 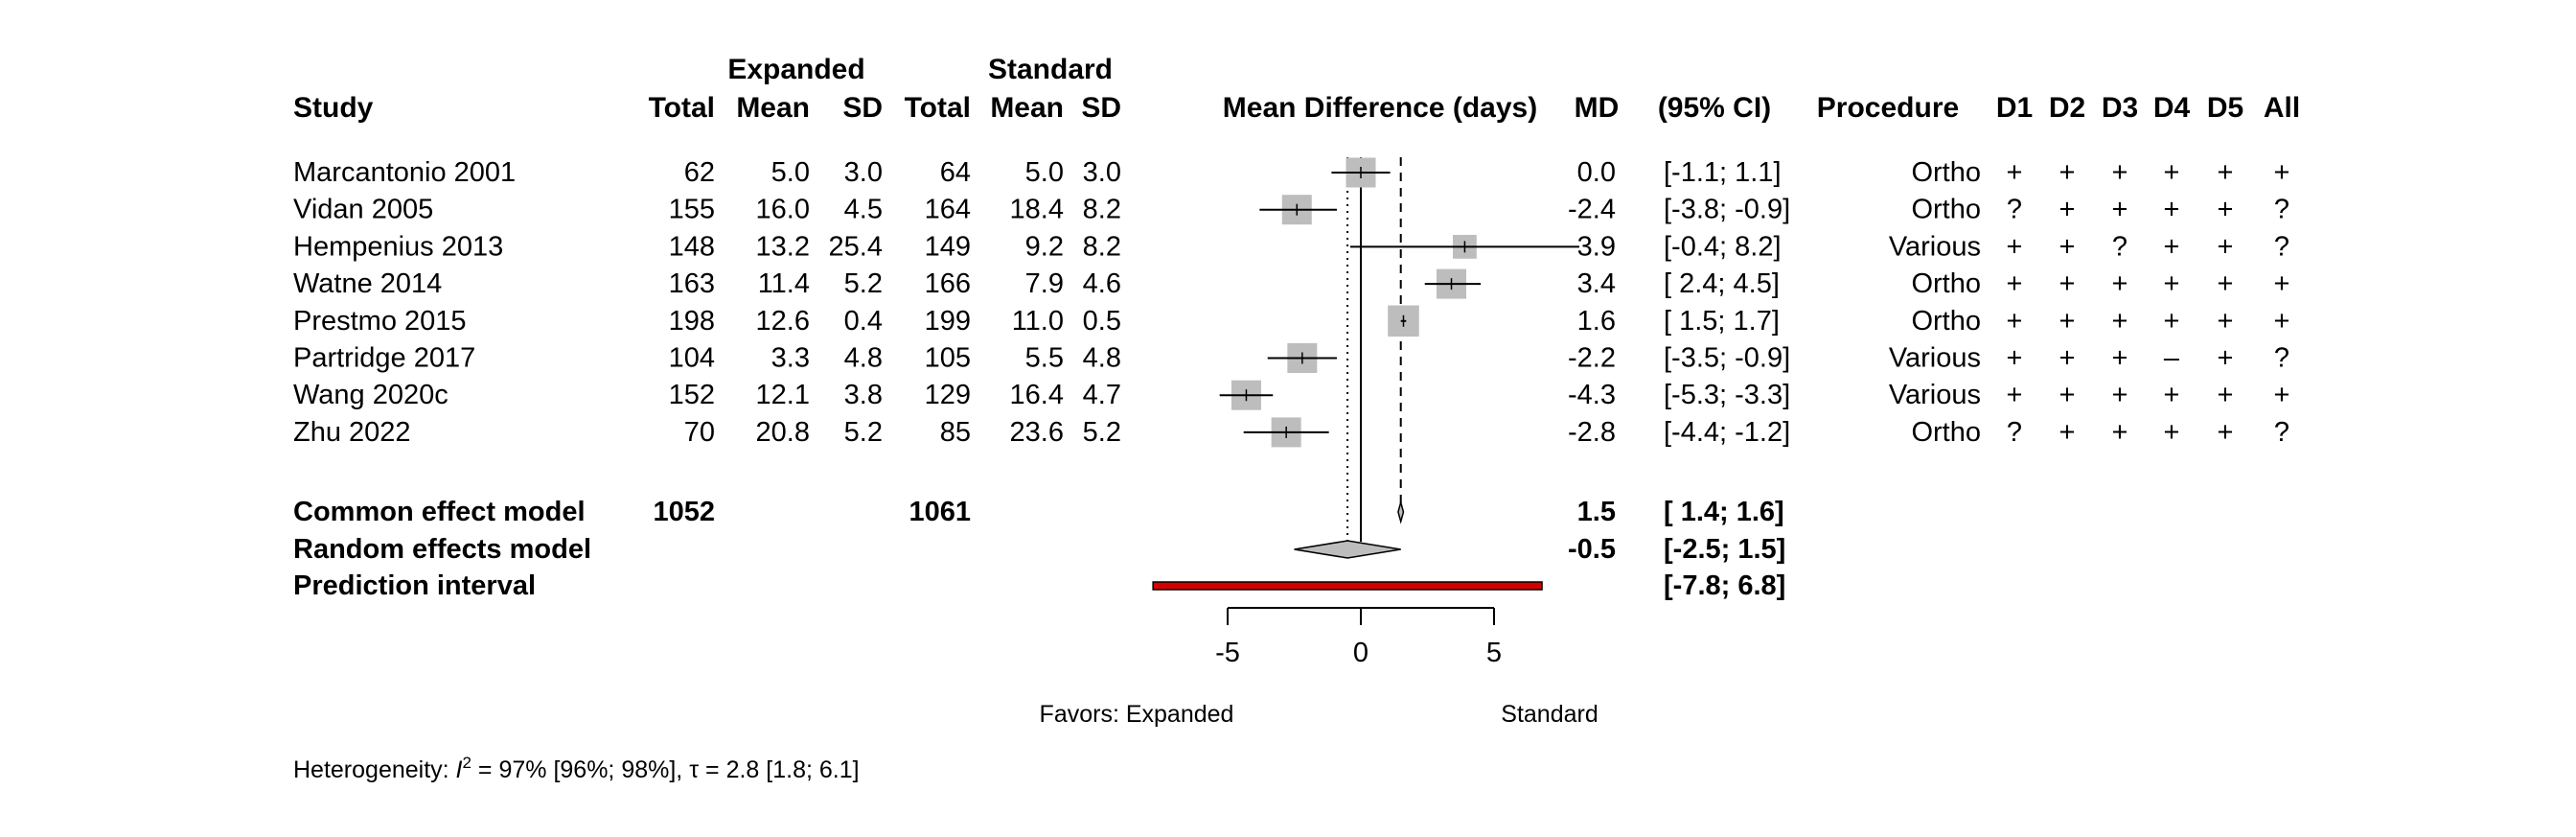 What do you see at coordinates (1596, 172) in the screenshot?
I see `md-value: 0.0` at bounding box center [1596, 172].